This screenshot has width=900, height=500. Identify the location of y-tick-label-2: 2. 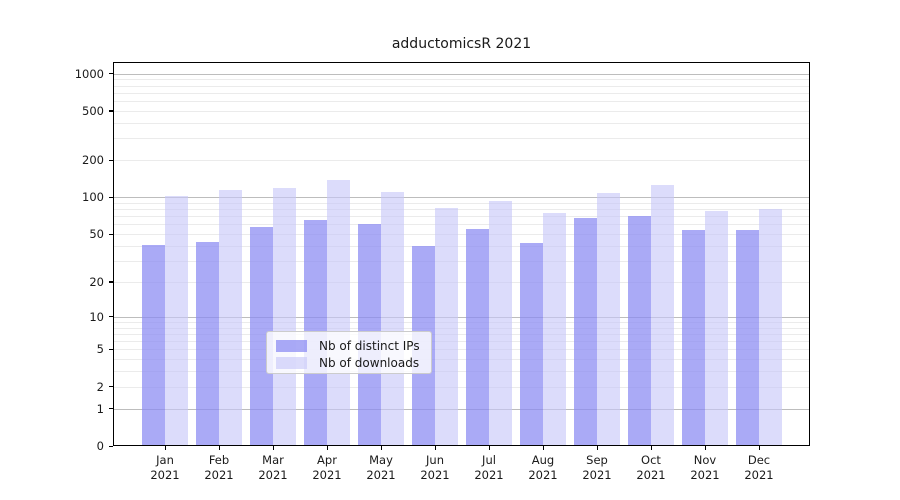
(100, 386).